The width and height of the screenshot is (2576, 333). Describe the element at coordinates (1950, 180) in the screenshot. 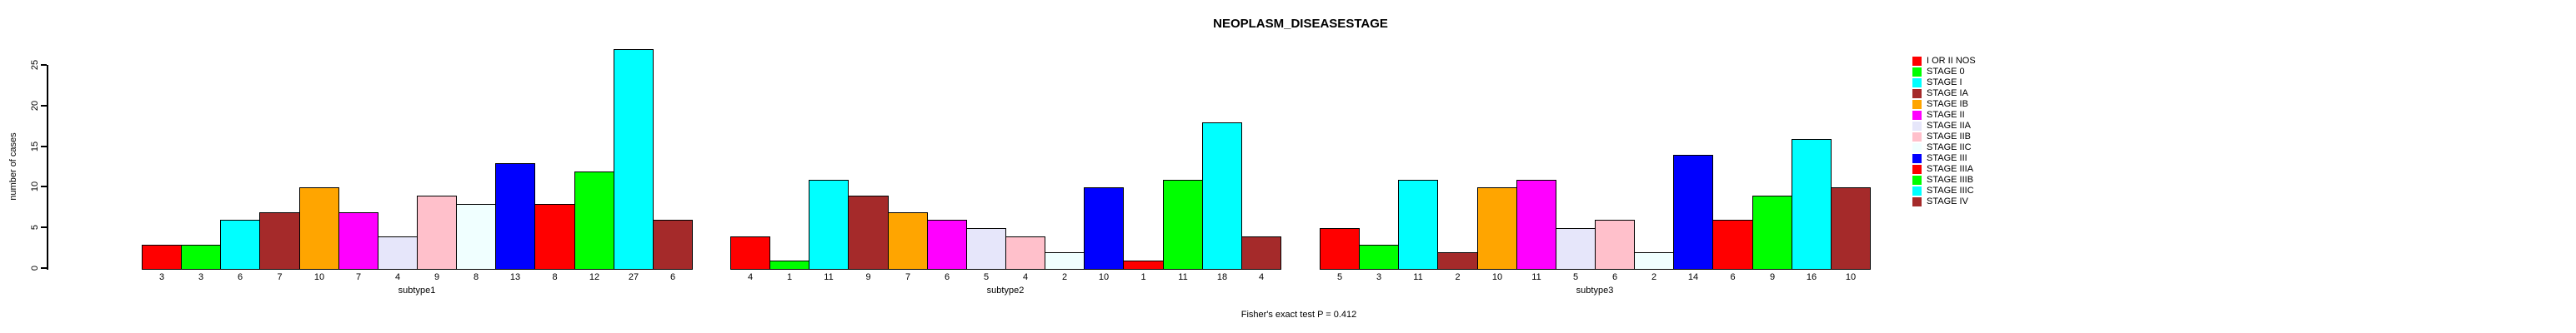

I see `legend-label: STAGE IIIB` at that location.